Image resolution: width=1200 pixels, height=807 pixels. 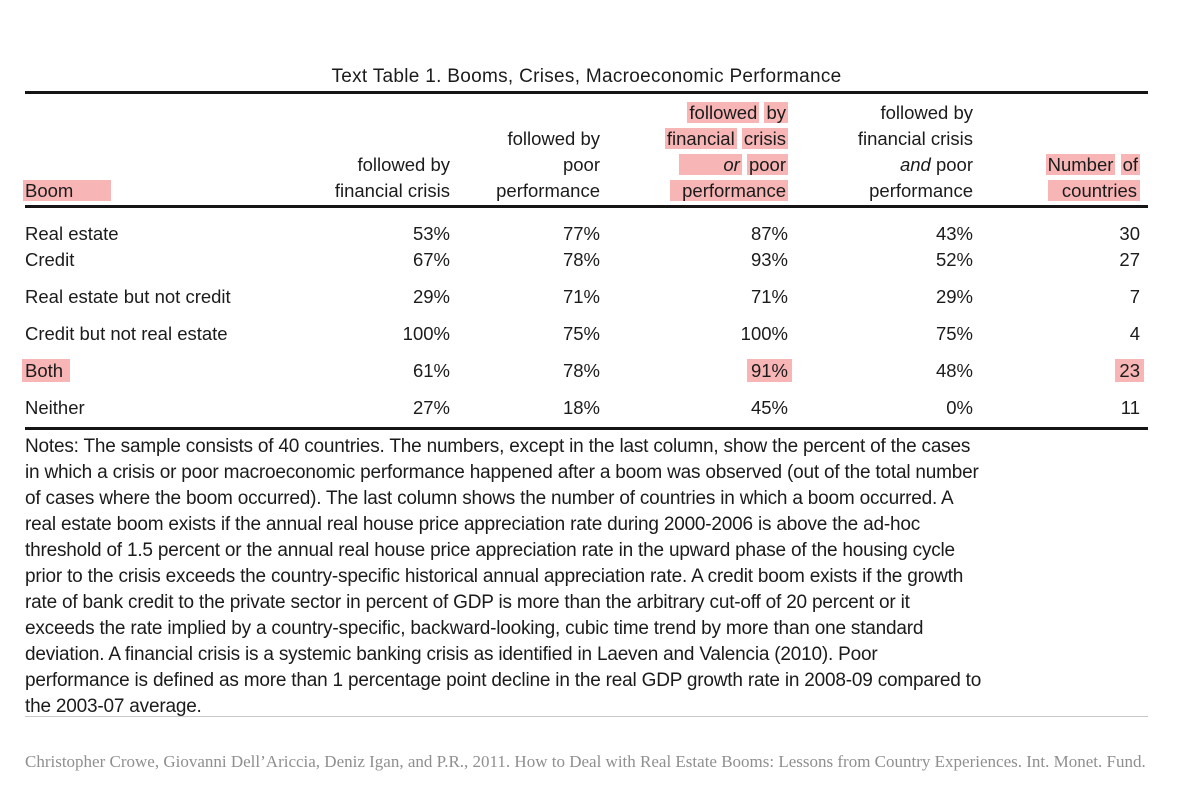 I want to click on table-cell: 4, so click(x=1134, y=333).